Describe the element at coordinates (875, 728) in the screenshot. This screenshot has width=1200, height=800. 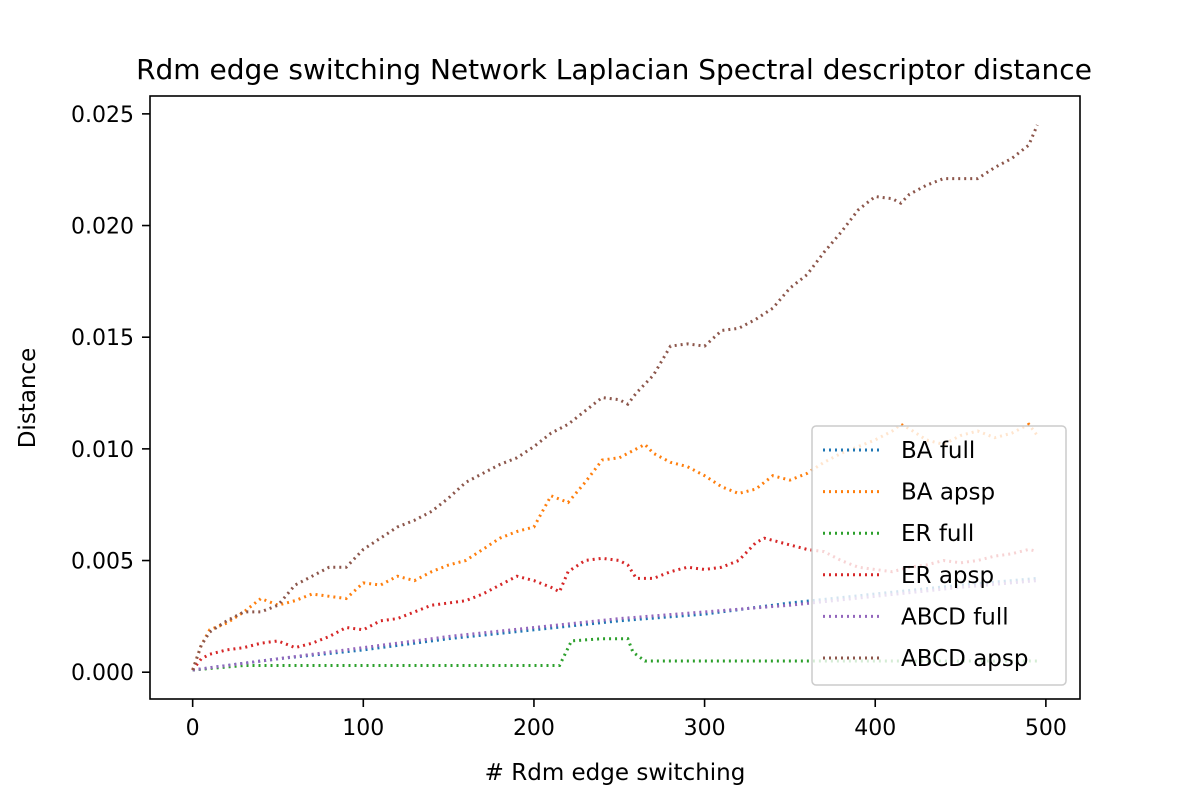
I see `x-tick-label: 400` at that location.